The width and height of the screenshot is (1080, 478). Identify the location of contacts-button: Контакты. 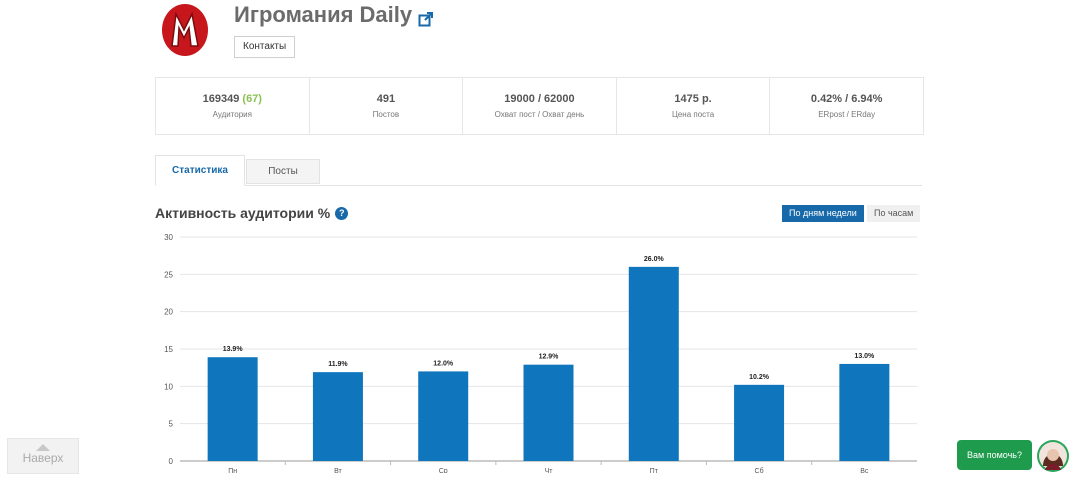
(265, 47).